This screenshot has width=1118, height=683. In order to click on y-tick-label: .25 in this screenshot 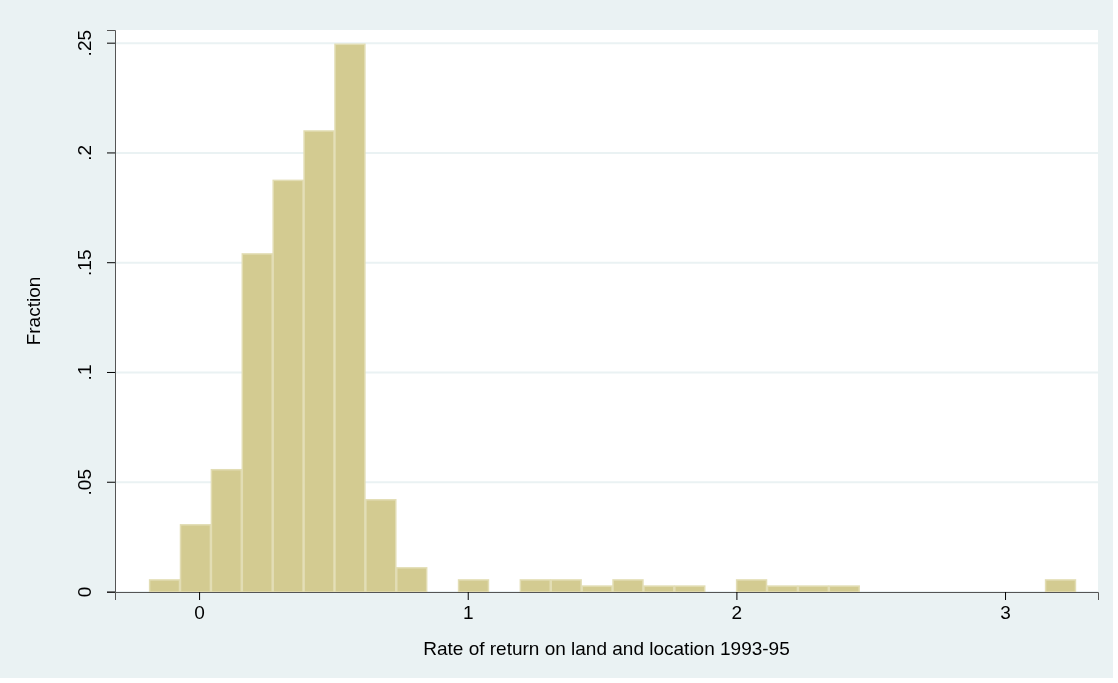, I will do `click(84, 43)`.